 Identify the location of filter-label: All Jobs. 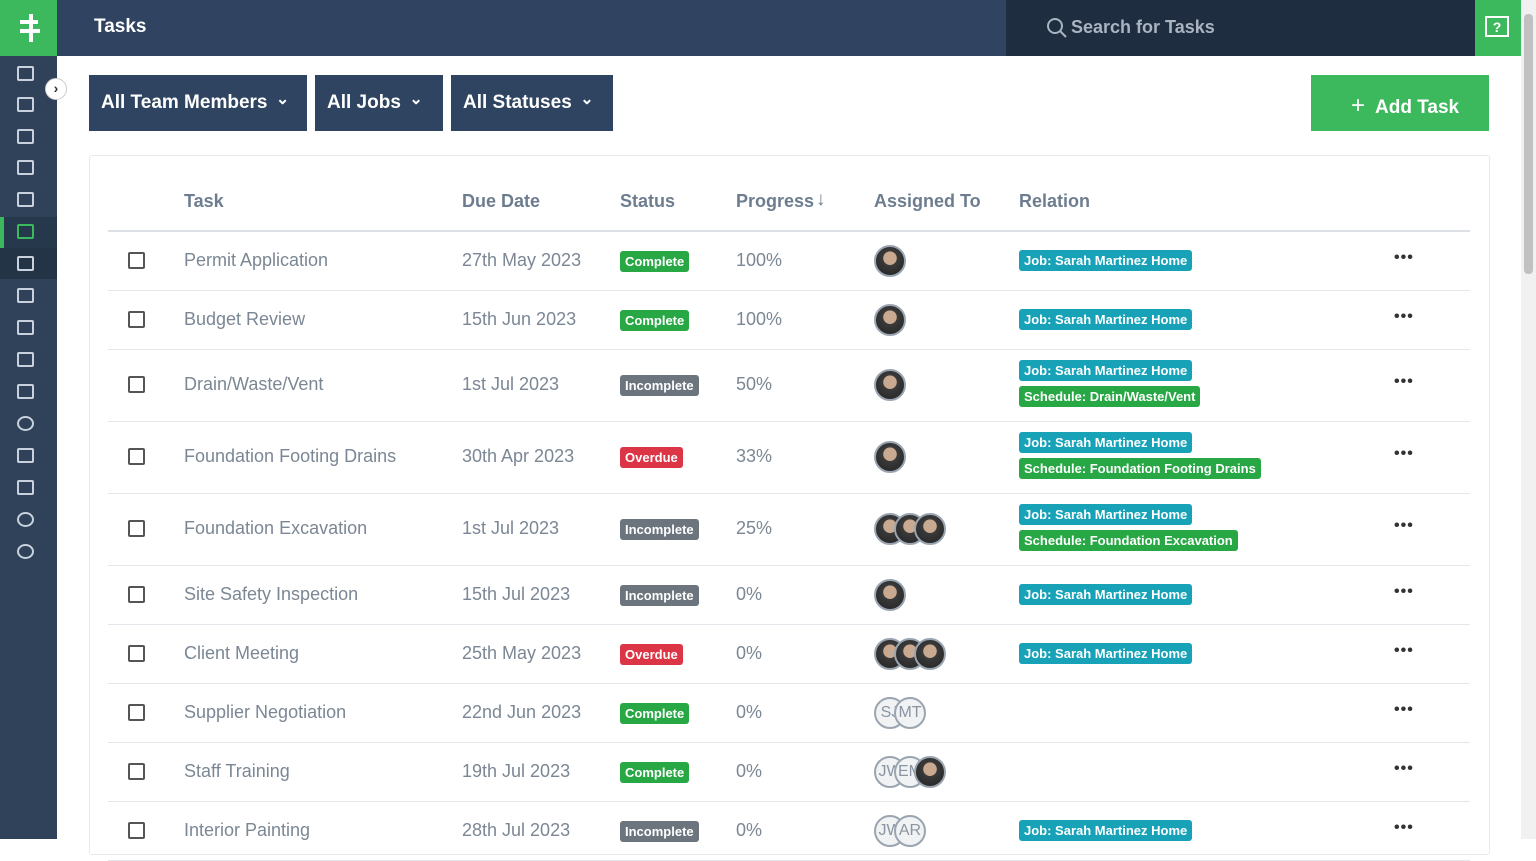
(364, 102).